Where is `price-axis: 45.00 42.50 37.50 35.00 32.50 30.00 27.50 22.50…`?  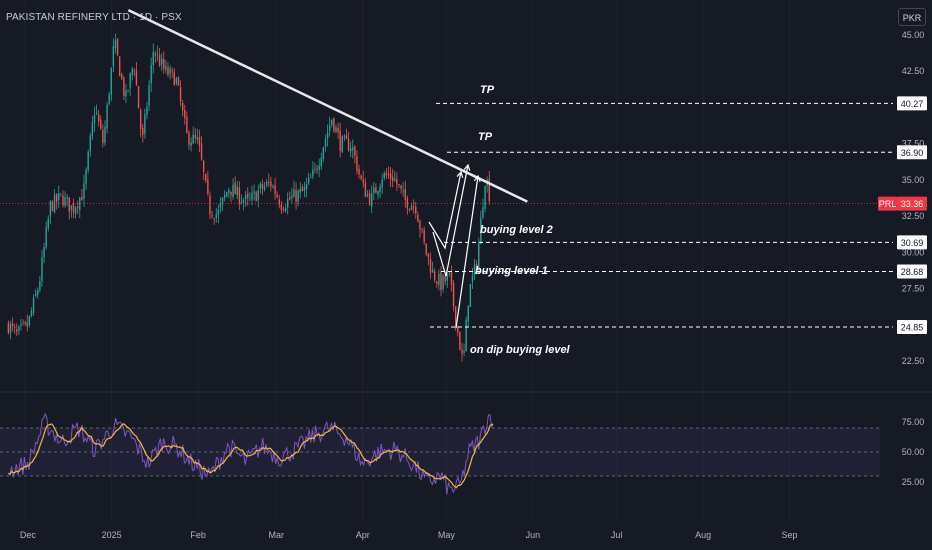
price-axis: 45.00 42.50 37.50 35.00 32.50 30.00 27.50 22.50… is located at coordinates (902, 258).